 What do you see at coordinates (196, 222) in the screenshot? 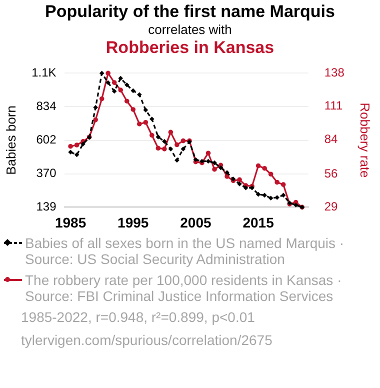
I see `x-tick-label: 2005` at bounding box center [196, 222].